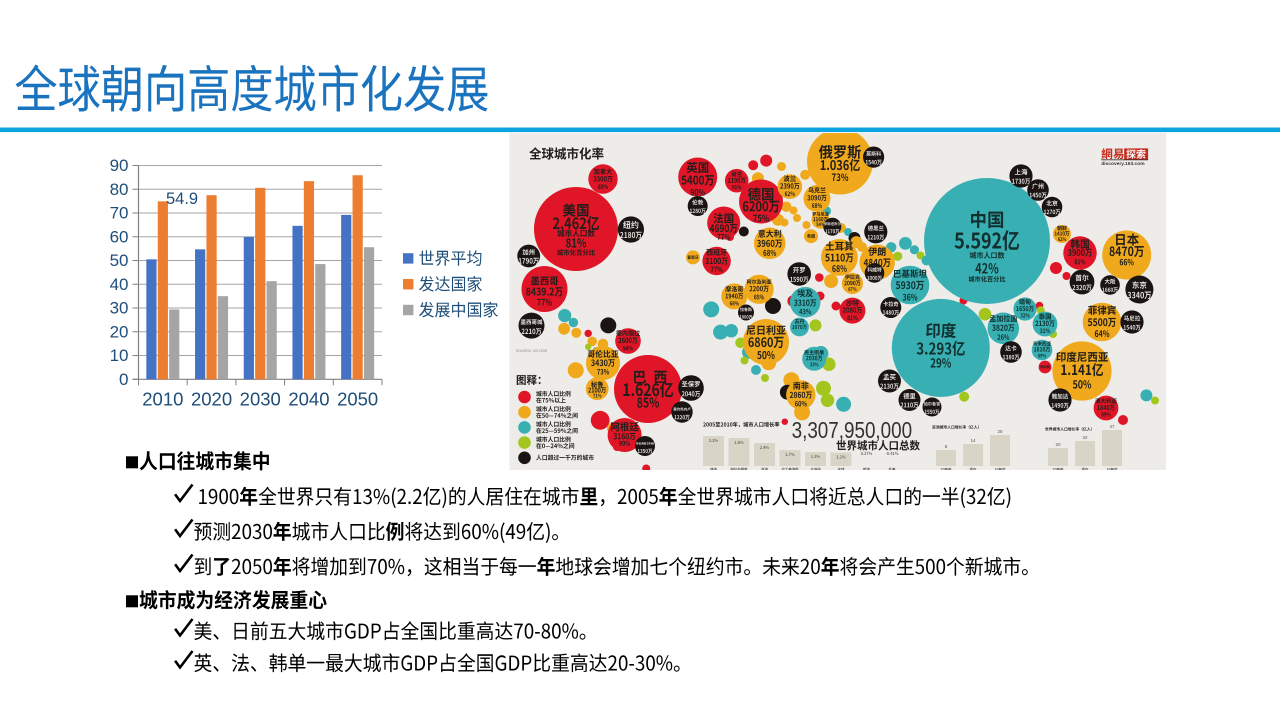 The width and height of the screenshot is (1280, 720). Describe the element at coordinates (119, 213) in the screenshot. I see `svg-text: 70` at that location.